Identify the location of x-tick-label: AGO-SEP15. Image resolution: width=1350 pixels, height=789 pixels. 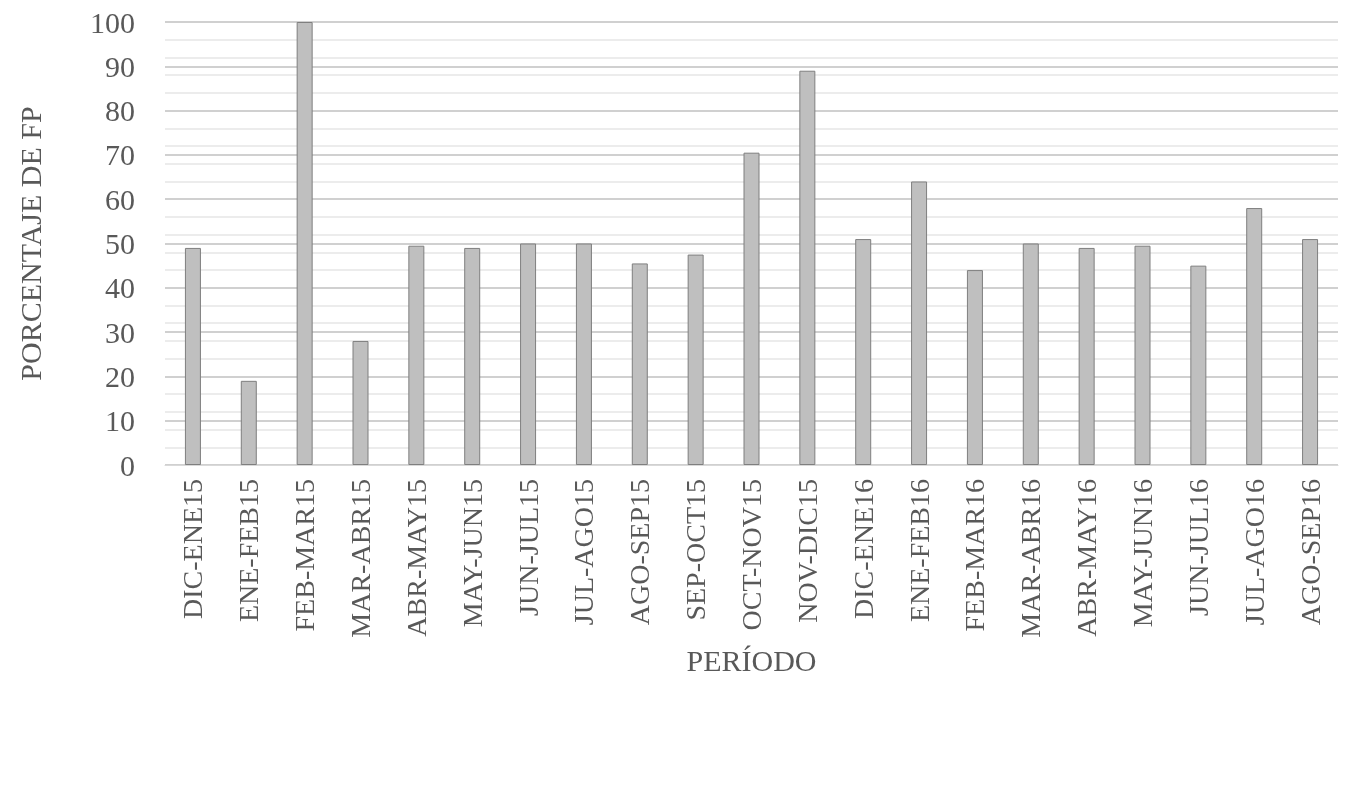
(640, 552).